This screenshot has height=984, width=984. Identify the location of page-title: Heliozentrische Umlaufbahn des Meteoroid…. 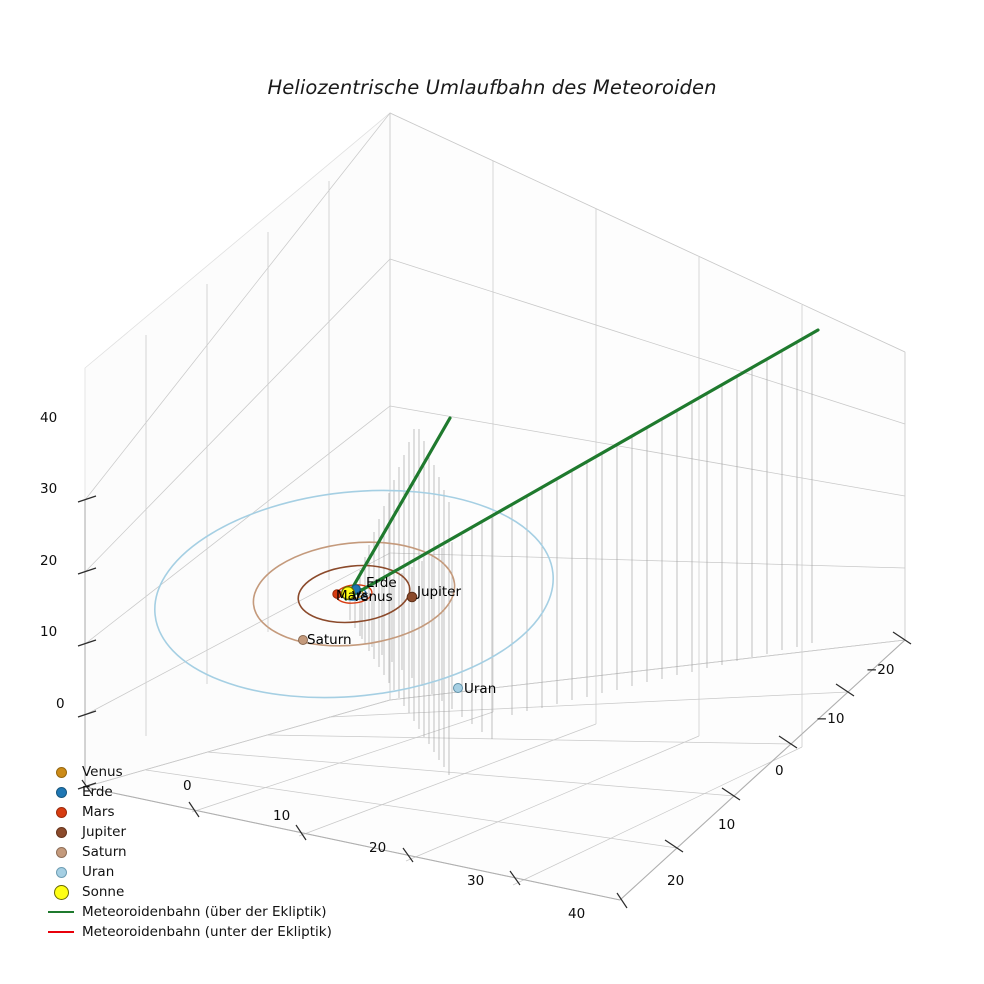
(492, 87).